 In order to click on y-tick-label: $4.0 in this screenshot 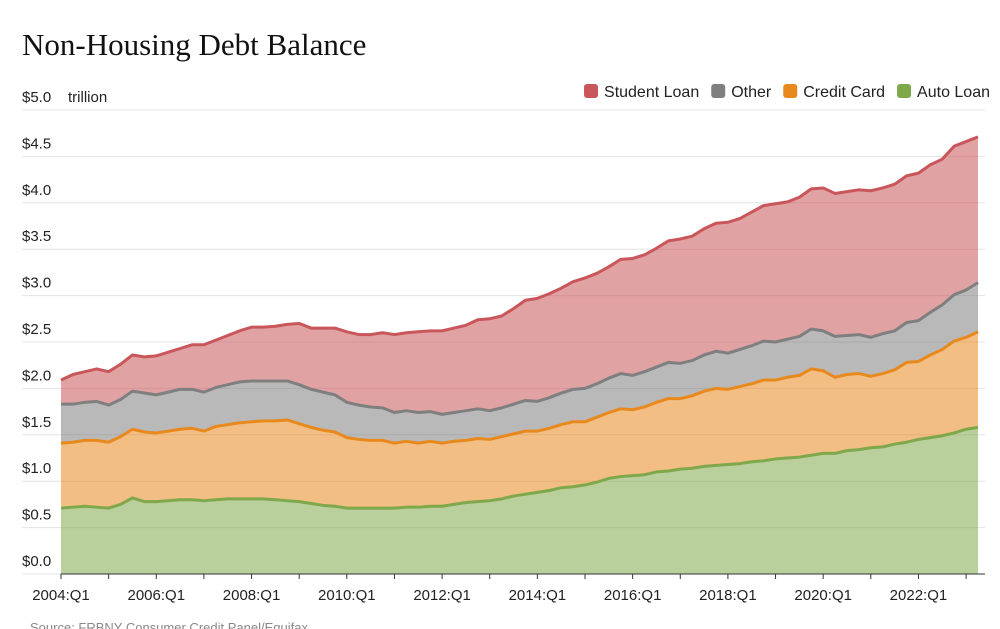, I will do `click(36, 190)`.